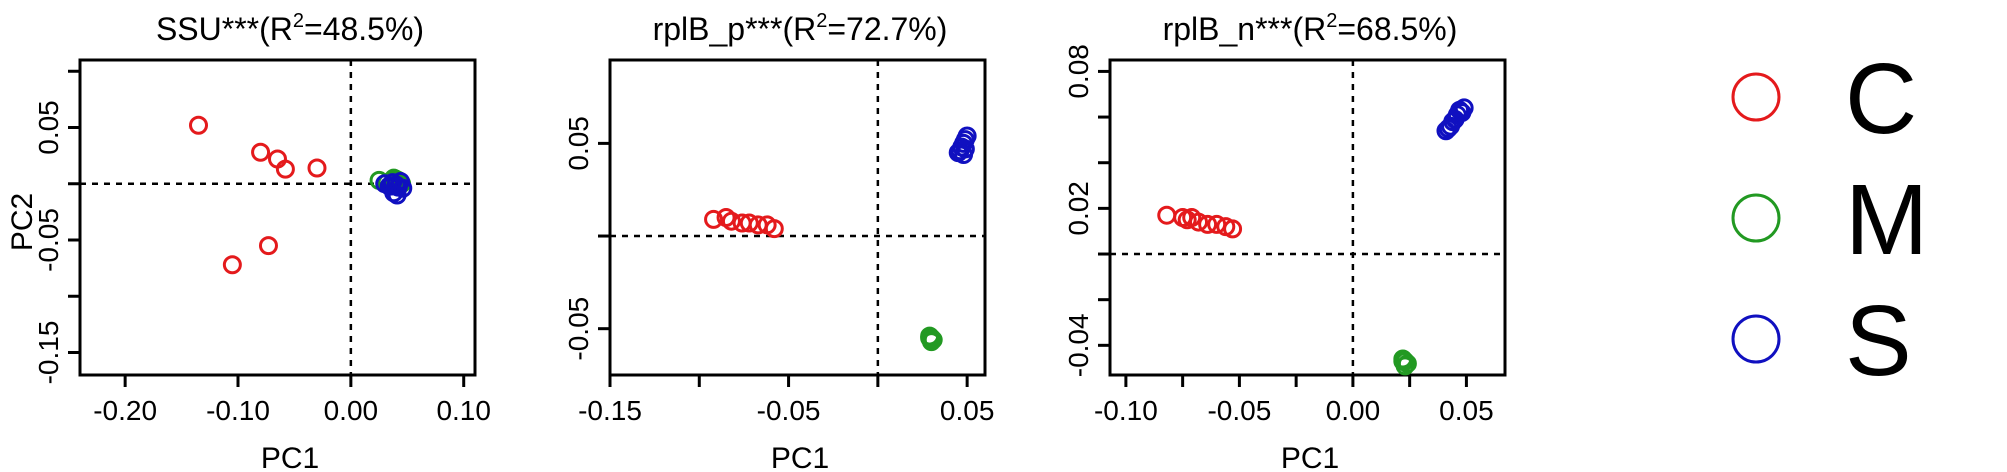 Image resolution: width=2007 pixels, height=472 pixels. Describe the element at coordinates (1078, 71) in the screenshot. I see `y-tick-label: 0.08` at that location.